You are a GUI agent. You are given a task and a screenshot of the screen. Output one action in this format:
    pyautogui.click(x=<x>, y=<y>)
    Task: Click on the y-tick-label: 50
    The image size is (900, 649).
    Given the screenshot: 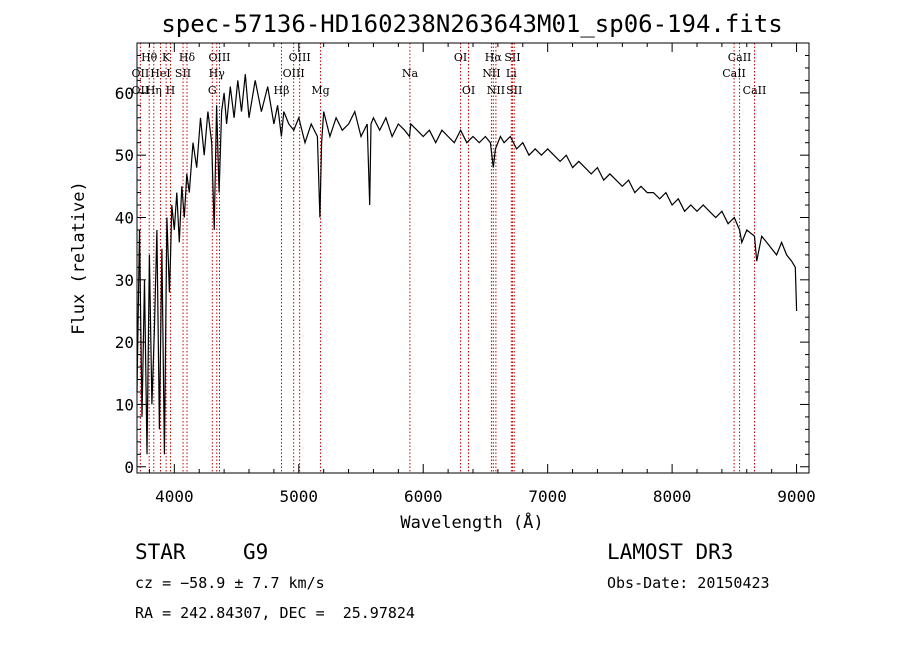 What is the action you would take?
    pyautogui.click(x=124, y=155)
    